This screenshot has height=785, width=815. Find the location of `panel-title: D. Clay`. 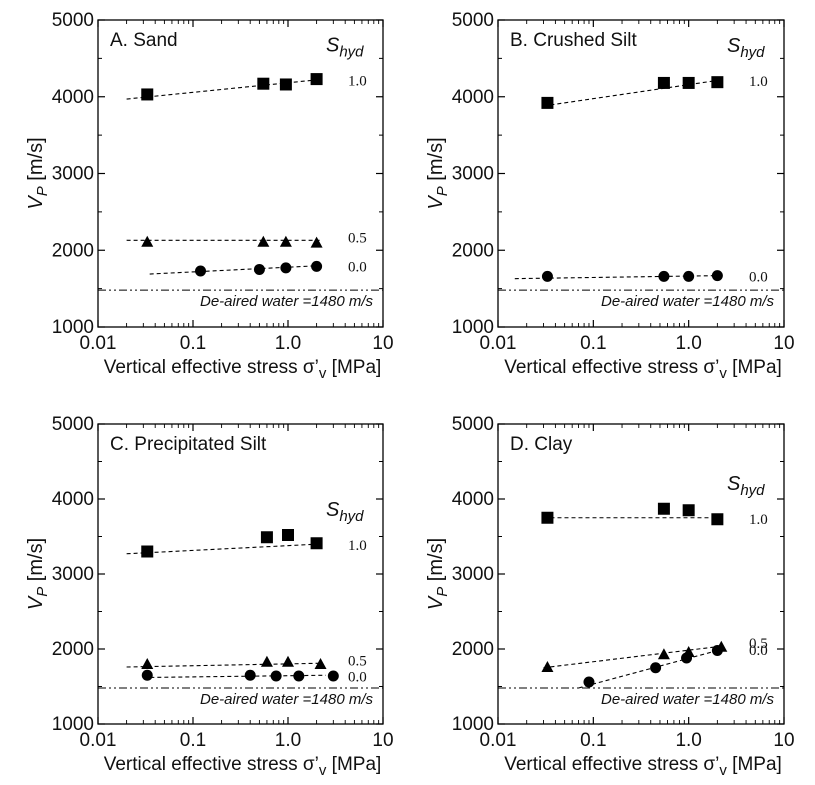

panel-title: D. Clay is located at coordinates (541, 444).